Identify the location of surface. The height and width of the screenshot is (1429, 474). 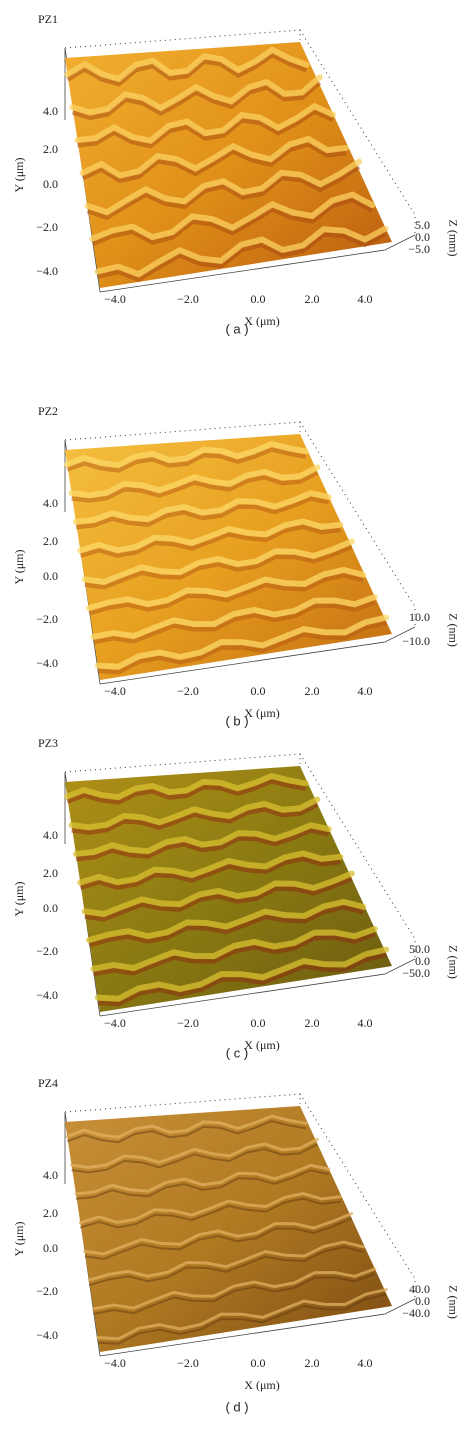
(228, 1229).